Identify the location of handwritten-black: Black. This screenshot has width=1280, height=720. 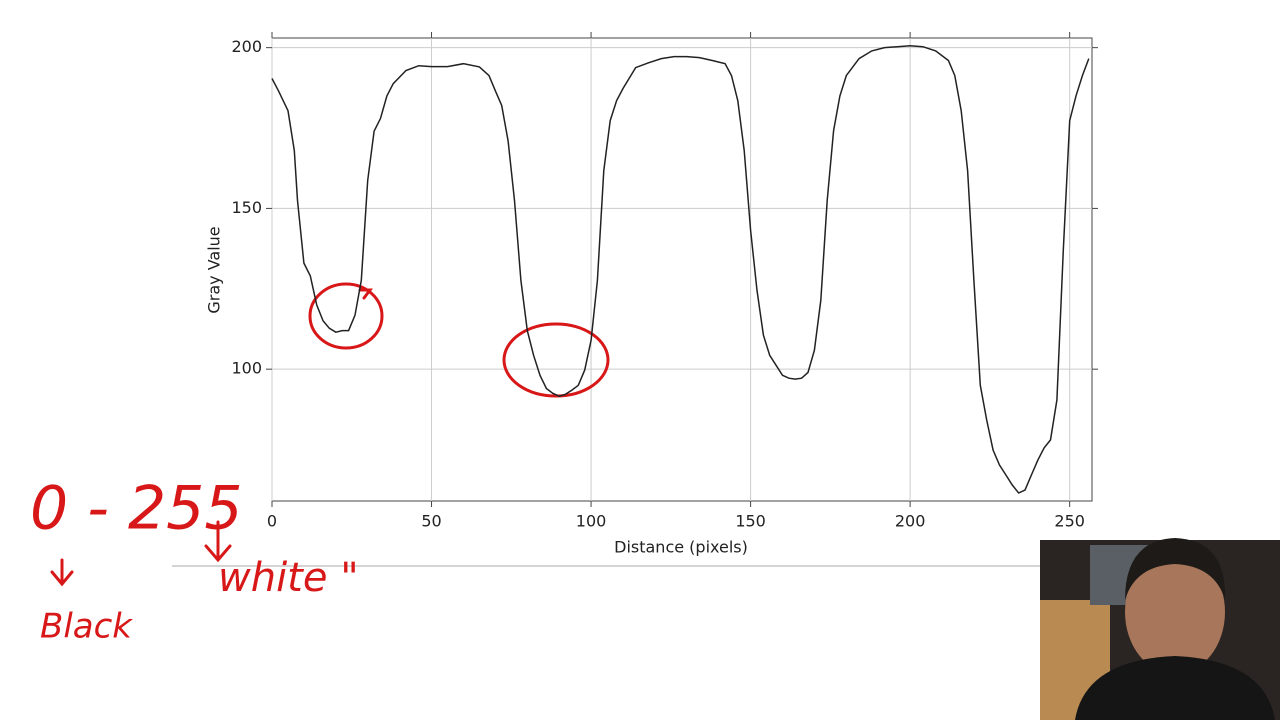
(86, 627).